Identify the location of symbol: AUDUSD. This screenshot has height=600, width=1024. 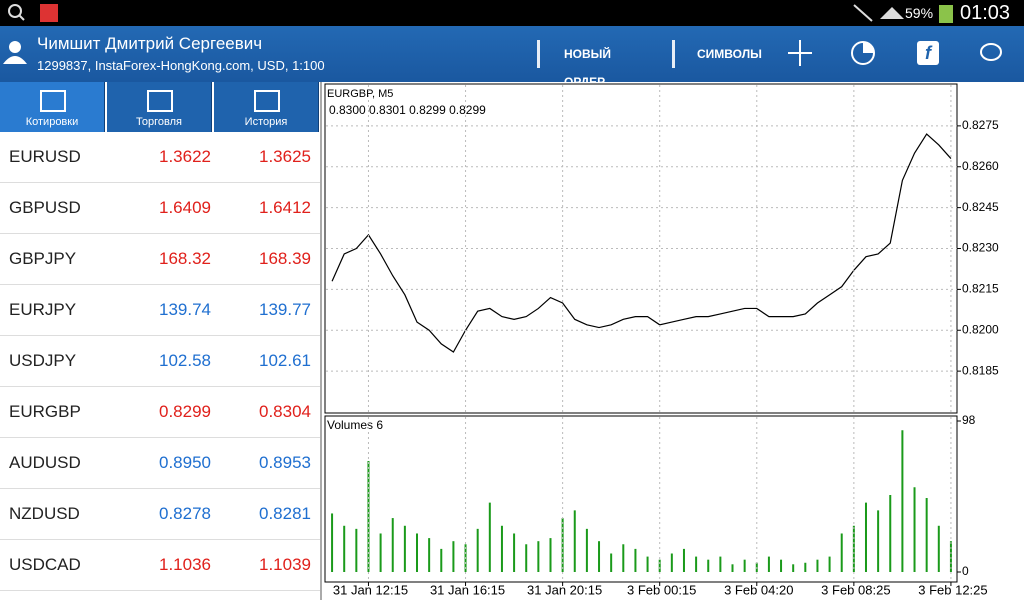
(45, 462).